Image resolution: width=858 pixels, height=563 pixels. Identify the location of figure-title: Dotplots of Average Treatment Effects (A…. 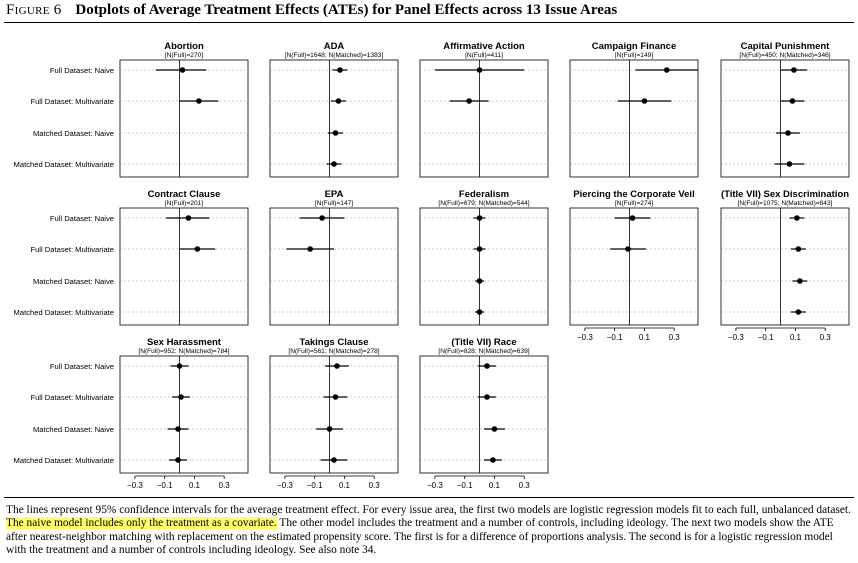
(346, 10).